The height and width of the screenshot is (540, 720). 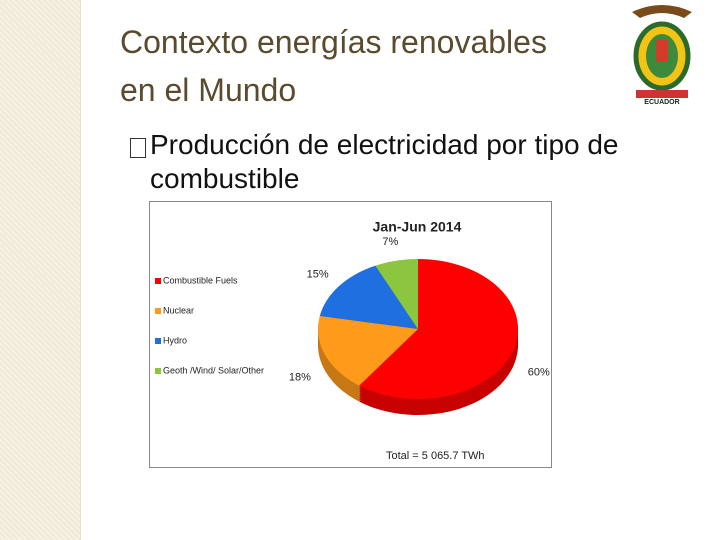 I want to click on legend-label: Geoth /Wind/ Solar/Other, so click(x=213, y=370).